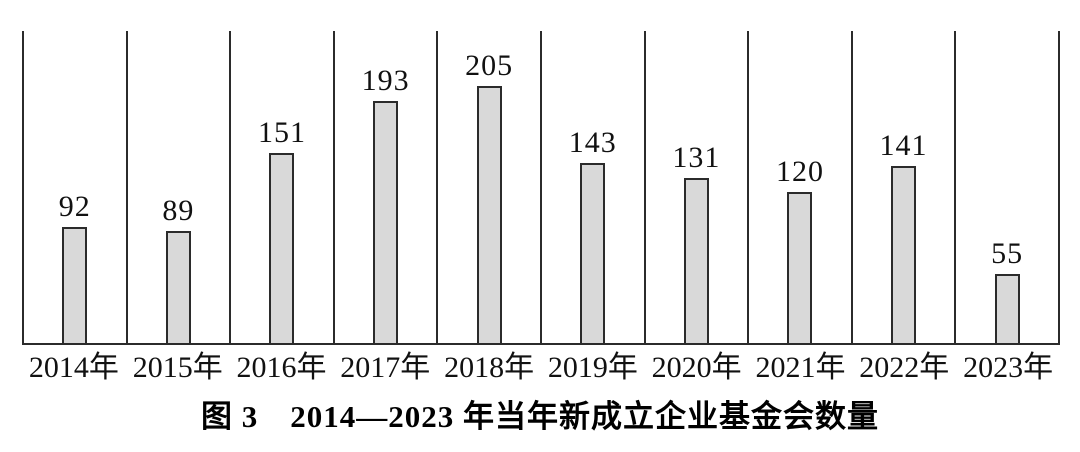 The height and width of the screenshot is (452, 1080). What do you see at coordinates (386, 222) in the screenshot?
I see `bar-2017年` at bounding box center [386, 222].